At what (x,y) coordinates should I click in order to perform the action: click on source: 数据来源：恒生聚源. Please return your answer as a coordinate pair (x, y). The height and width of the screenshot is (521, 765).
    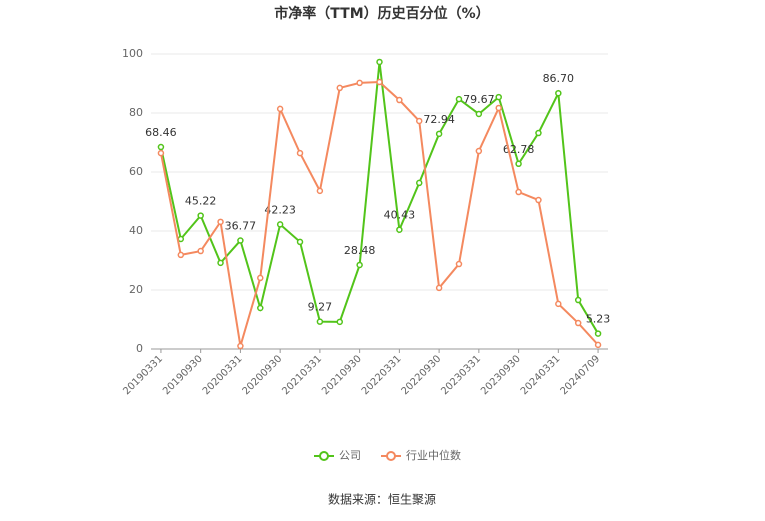
    Looking at the image, I should click on (382, 499).